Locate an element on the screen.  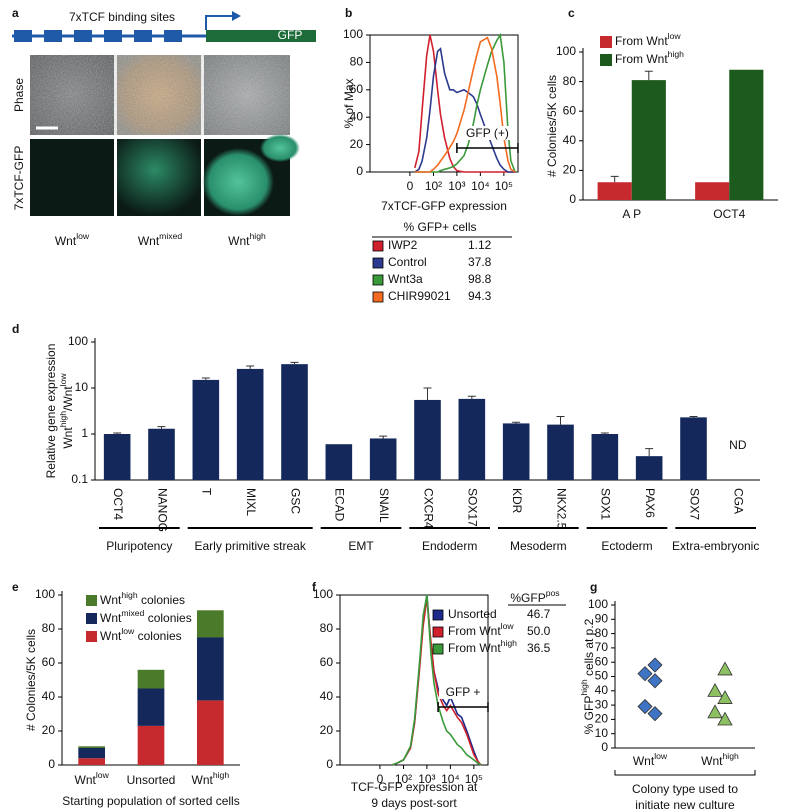
x-tick-label: GSC is located at coordinates (295, 501).